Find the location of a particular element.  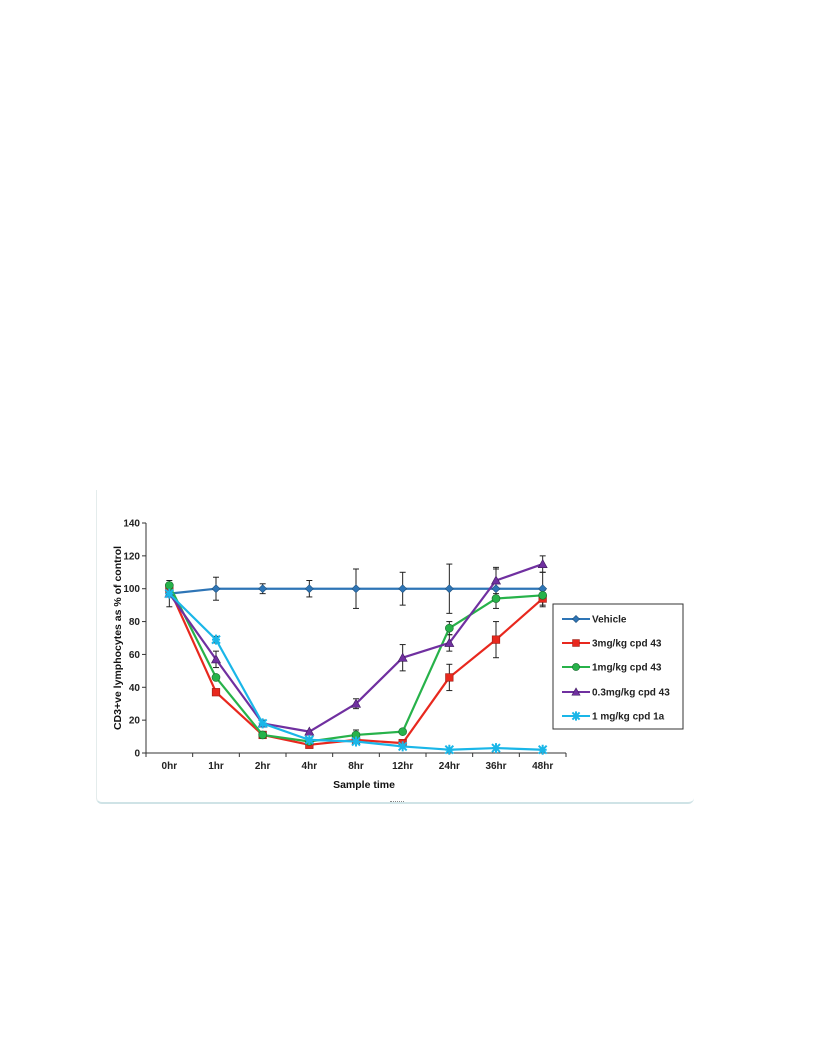

x-tick-label: 0hr is located at coordinates (170, 766).